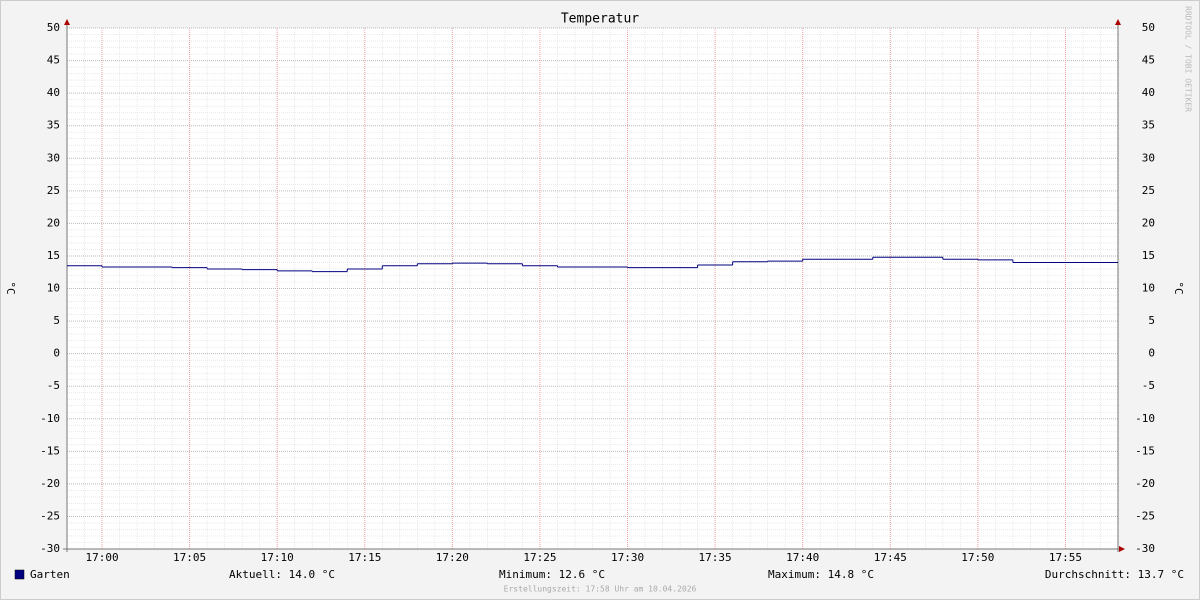  What do you see at coordinates (1145, 450) in the screenshot?
I see `y2-tick-label: -15` at bounding box center [1145, 450].